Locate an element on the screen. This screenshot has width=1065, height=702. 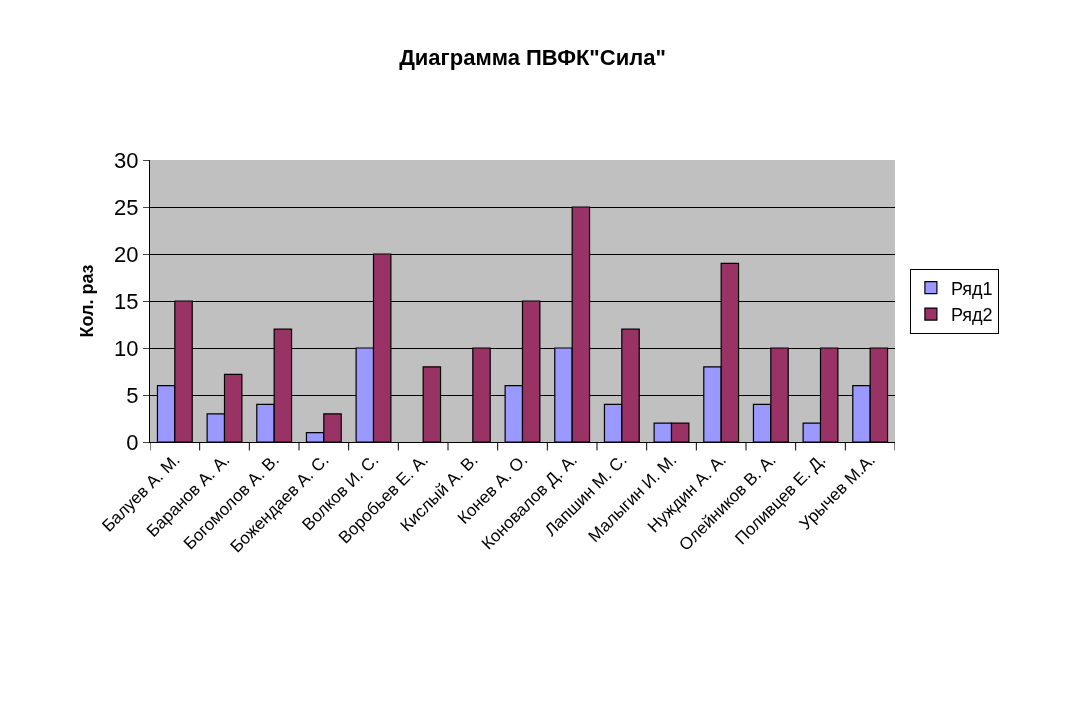
y-tick-label: 30 is located at coordinates (126, 160).